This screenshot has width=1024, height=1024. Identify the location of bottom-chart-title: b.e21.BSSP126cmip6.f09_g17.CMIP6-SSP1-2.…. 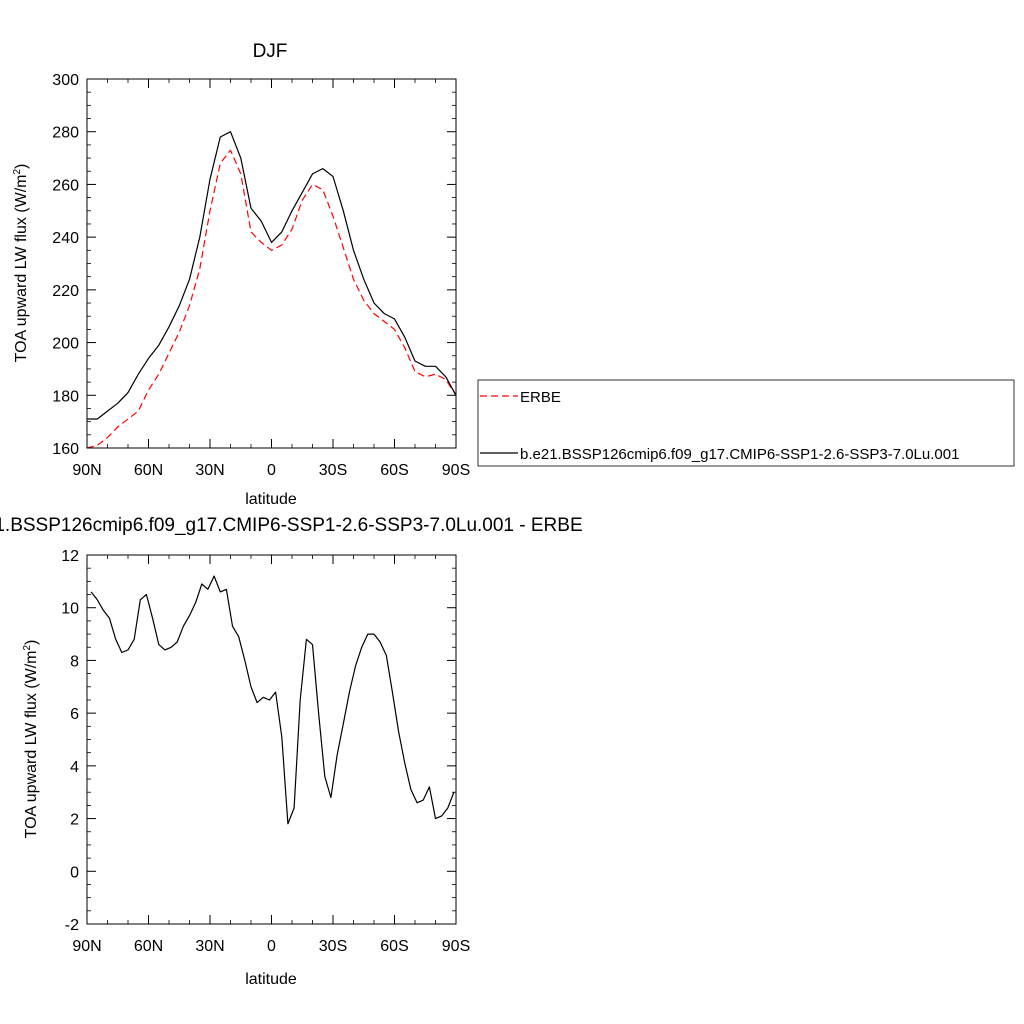
(291, 525).